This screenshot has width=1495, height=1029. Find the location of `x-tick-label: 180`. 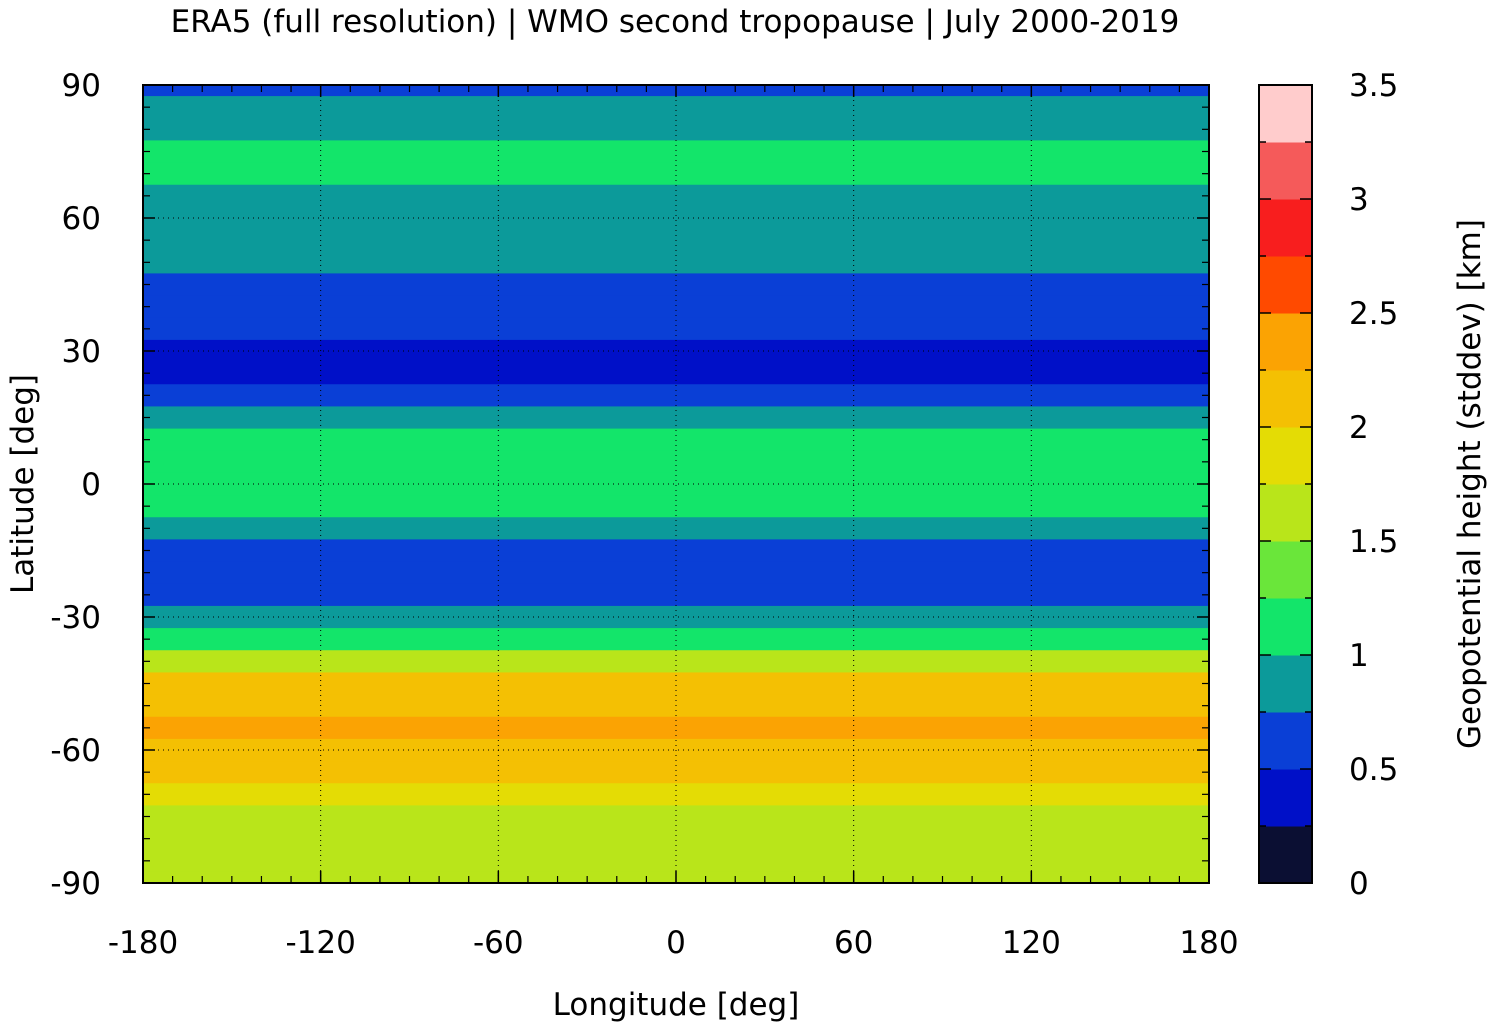

x-tick-label: 180 is located at coordinates (1208, 943).